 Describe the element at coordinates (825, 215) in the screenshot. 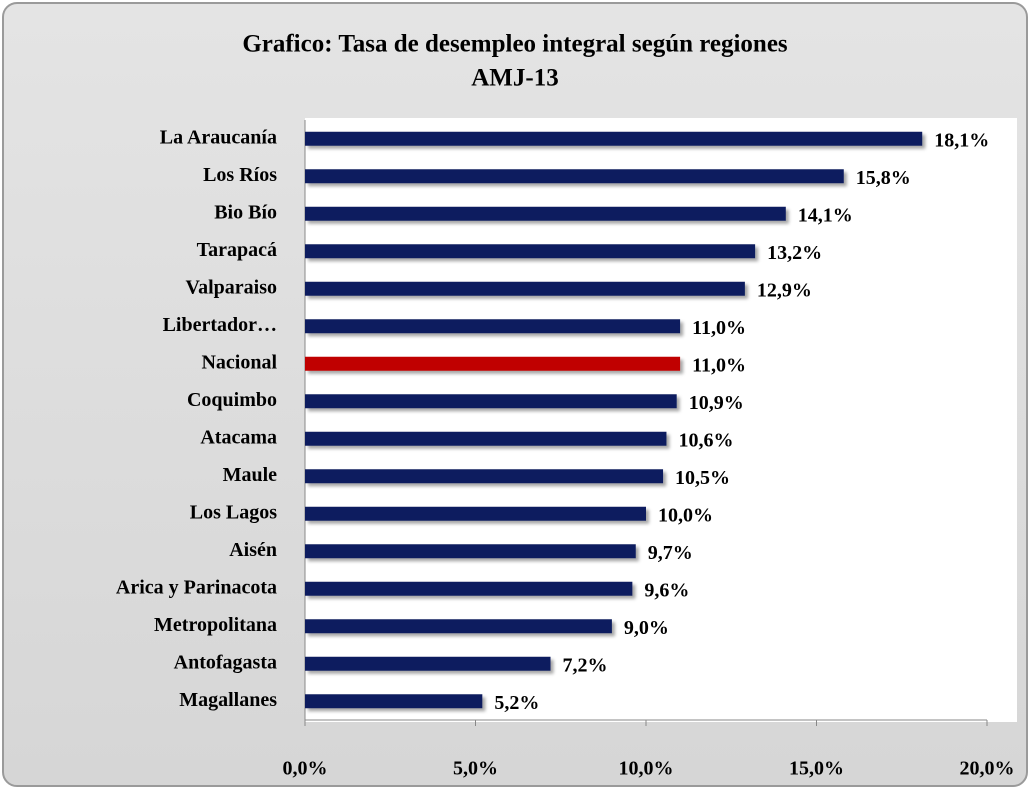

I see `value-label: 14,1%` at that location.